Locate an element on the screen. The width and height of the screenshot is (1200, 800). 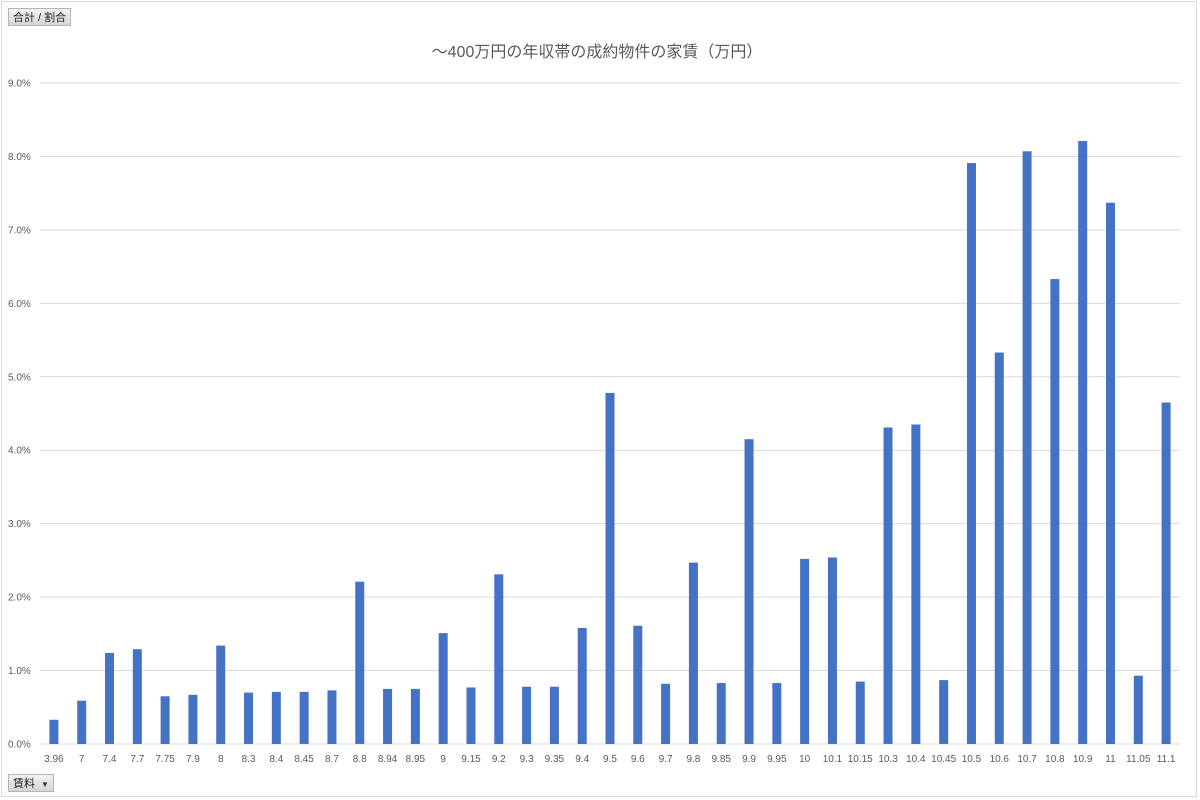
x-tick-label: 9.4 is located at coordinates (582, 759).